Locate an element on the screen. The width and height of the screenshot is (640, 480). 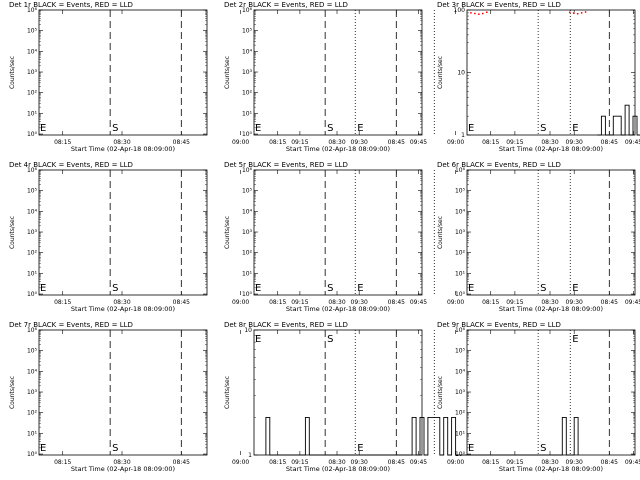
y-tick-label: 100 is located at coordinates (460, 10).